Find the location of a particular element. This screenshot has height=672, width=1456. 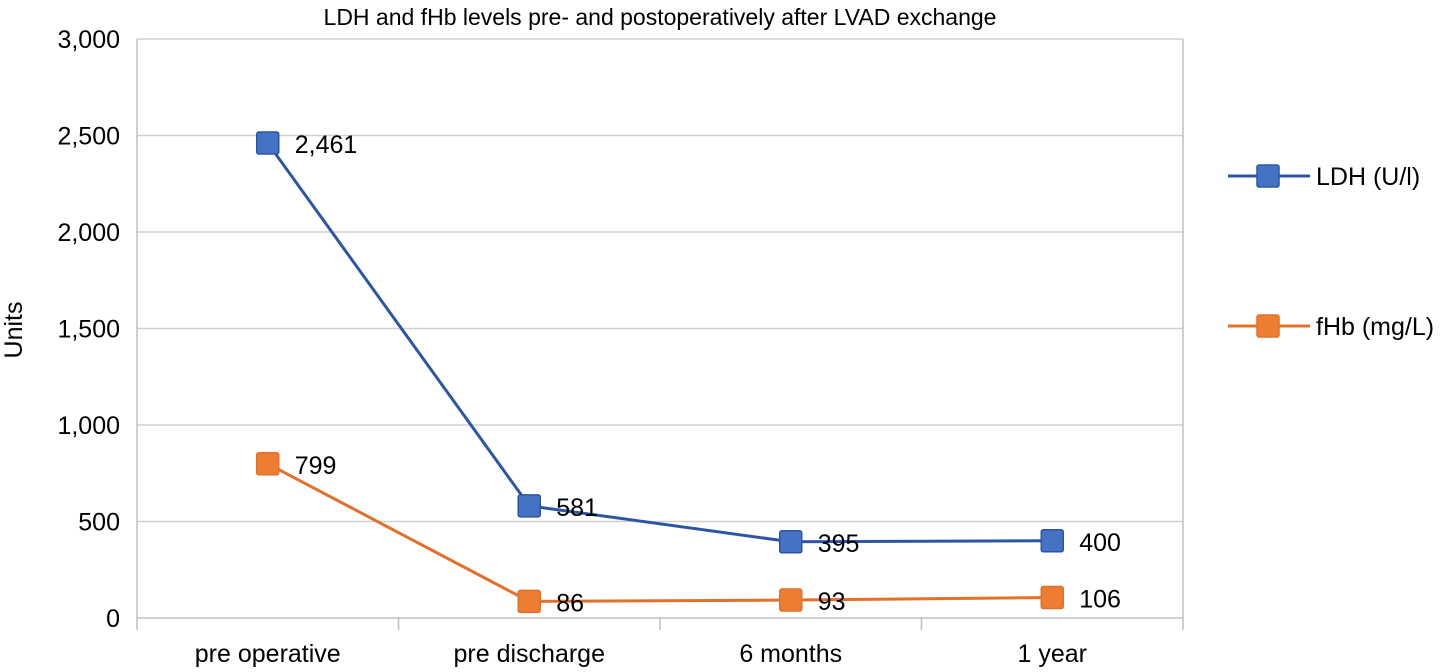

y-tick-label-2000: 2,000 is located at coordinates (88, 233).